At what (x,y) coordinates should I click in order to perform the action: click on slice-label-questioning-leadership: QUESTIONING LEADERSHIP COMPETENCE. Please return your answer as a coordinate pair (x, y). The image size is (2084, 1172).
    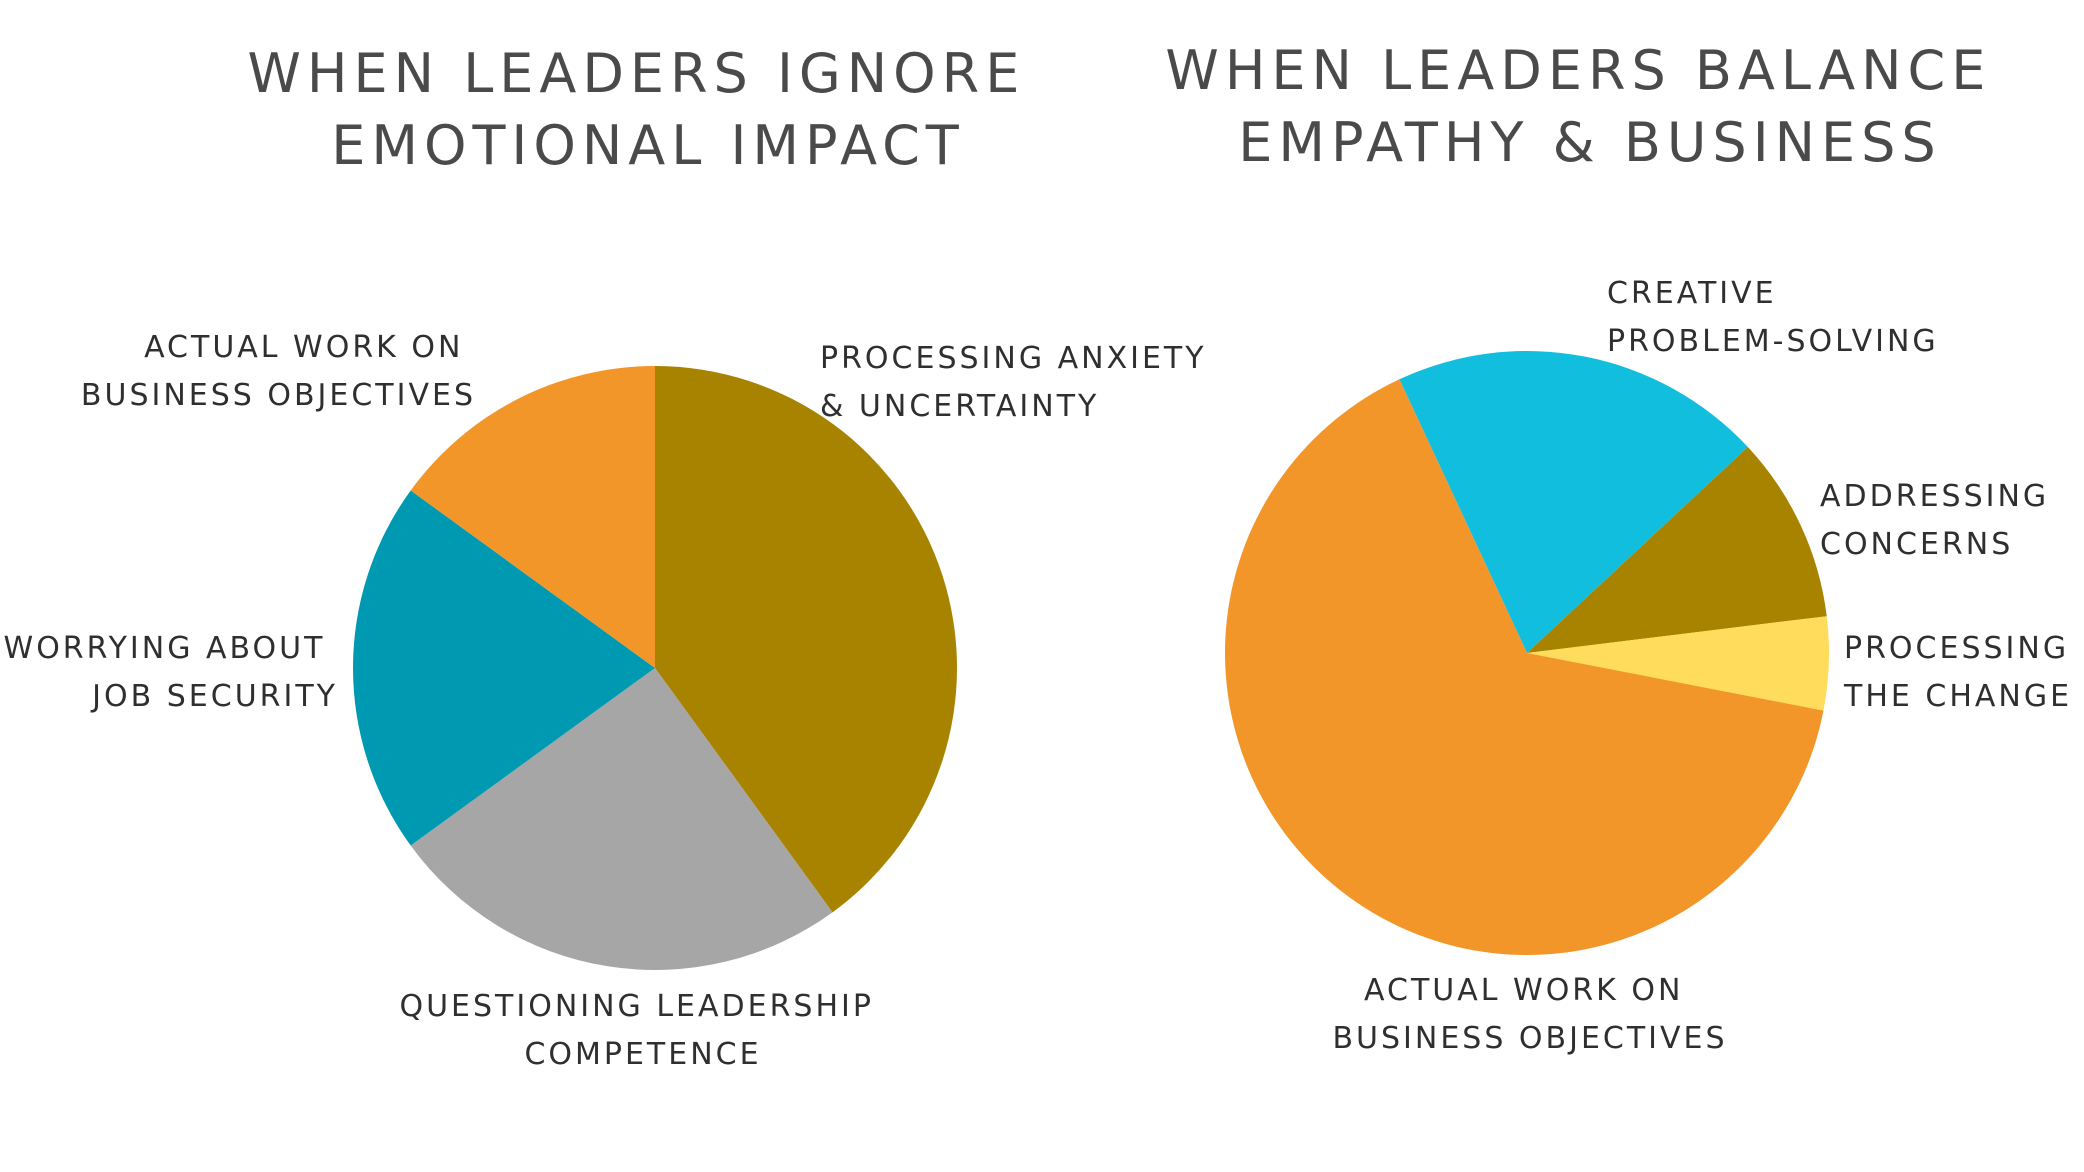
    Looking at the image, I should click on (642, 1030).